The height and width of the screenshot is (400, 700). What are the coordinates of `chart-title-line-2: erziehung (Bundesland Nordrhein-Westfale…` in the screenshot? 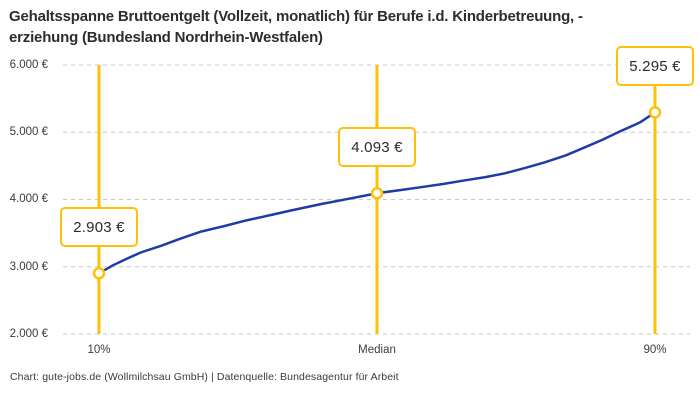 It's located at (166, 37).